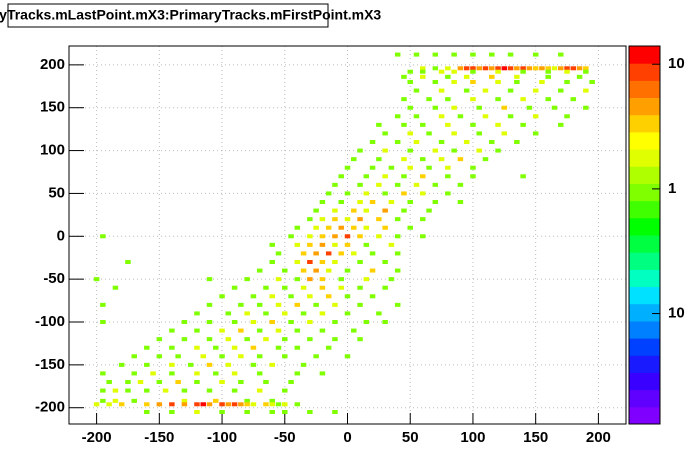 The image size is (696, 472). Describe the element at coordinates (50, 407) in the screenshot. I see `y-tick-label: -200` at that location.